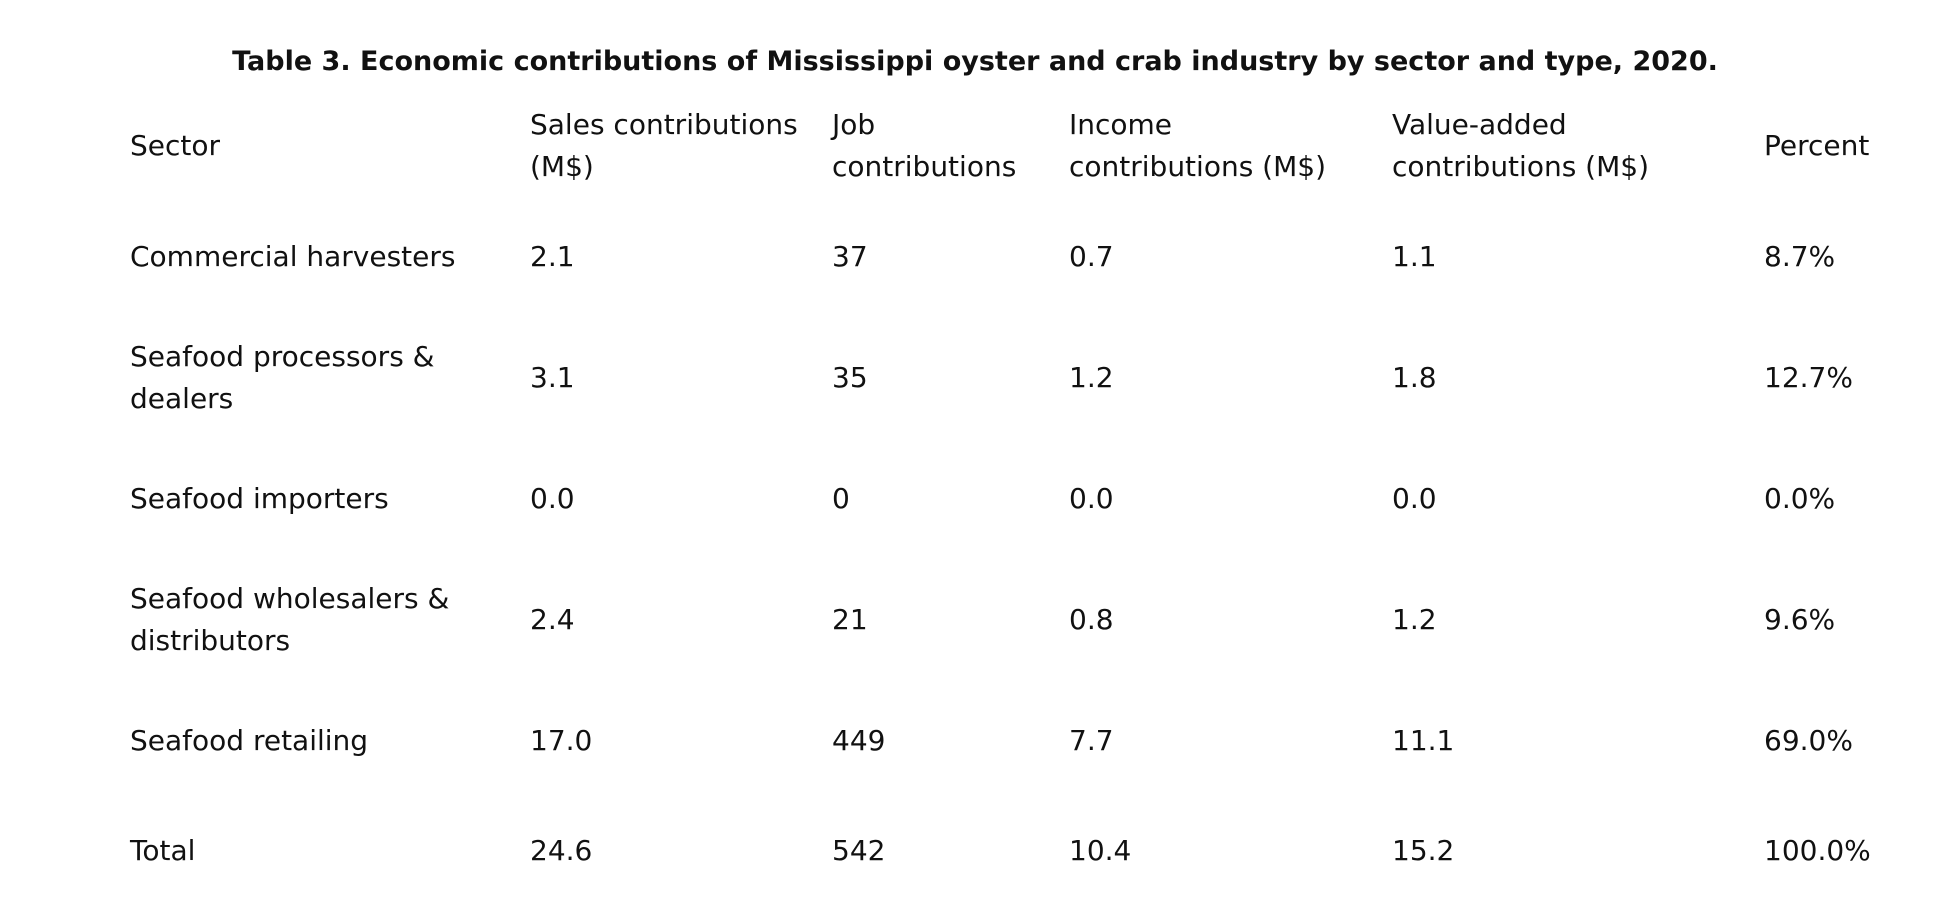 The image size is (1950, 924). Describe the element at coordinates (175, 145) in the screenshot. I see `header-sector: Sector` at that location.